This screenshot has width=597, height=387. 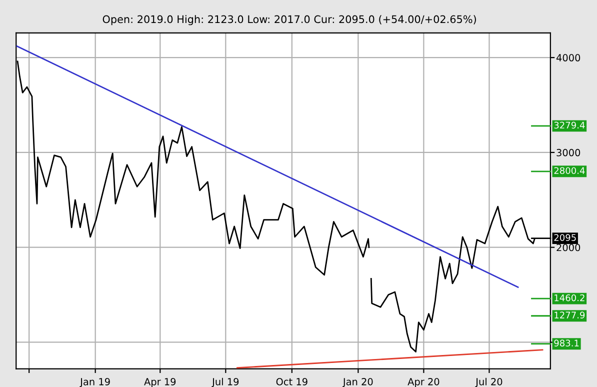 What do you see at coordinates (569, 170) in the screenshot?
I see `ref-line-label: 2800.4` at bounding box center [569, 170].